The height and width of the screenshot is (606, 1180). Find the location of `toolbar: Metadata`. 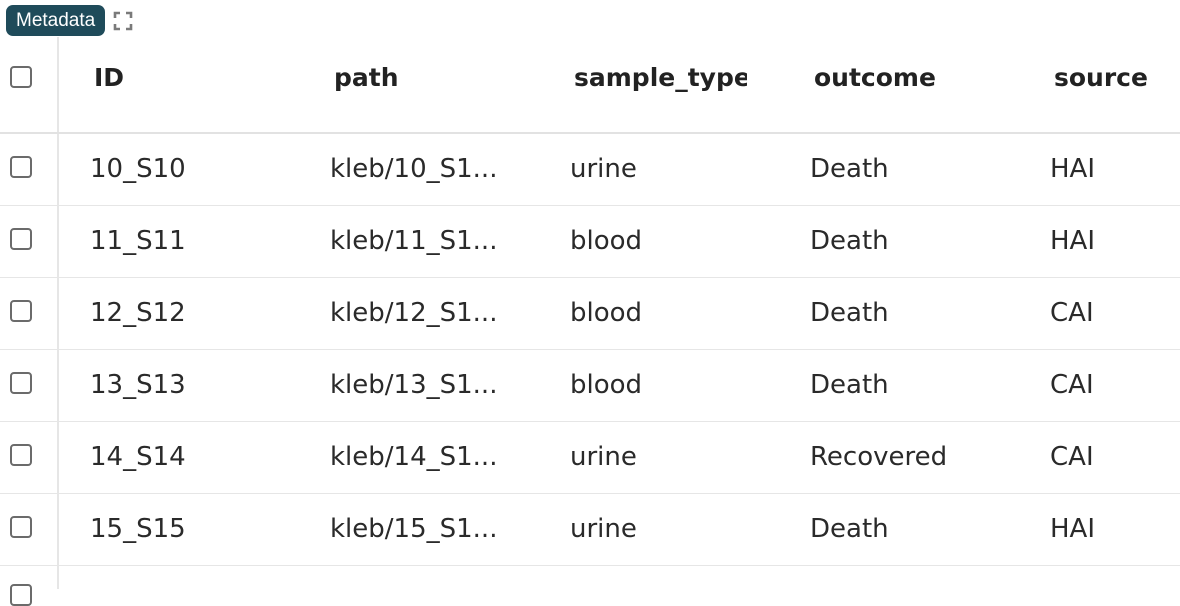

toolbar: Metadata is located at coordinates (69, 20).